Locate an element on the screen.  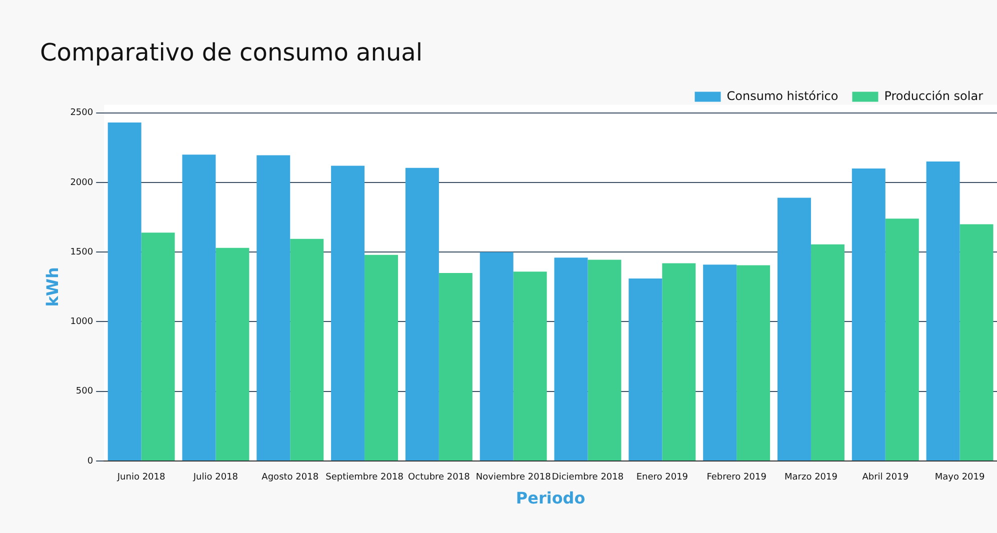
chart-title: Comparativo de consumo anual is located at coordinates (231, 52).